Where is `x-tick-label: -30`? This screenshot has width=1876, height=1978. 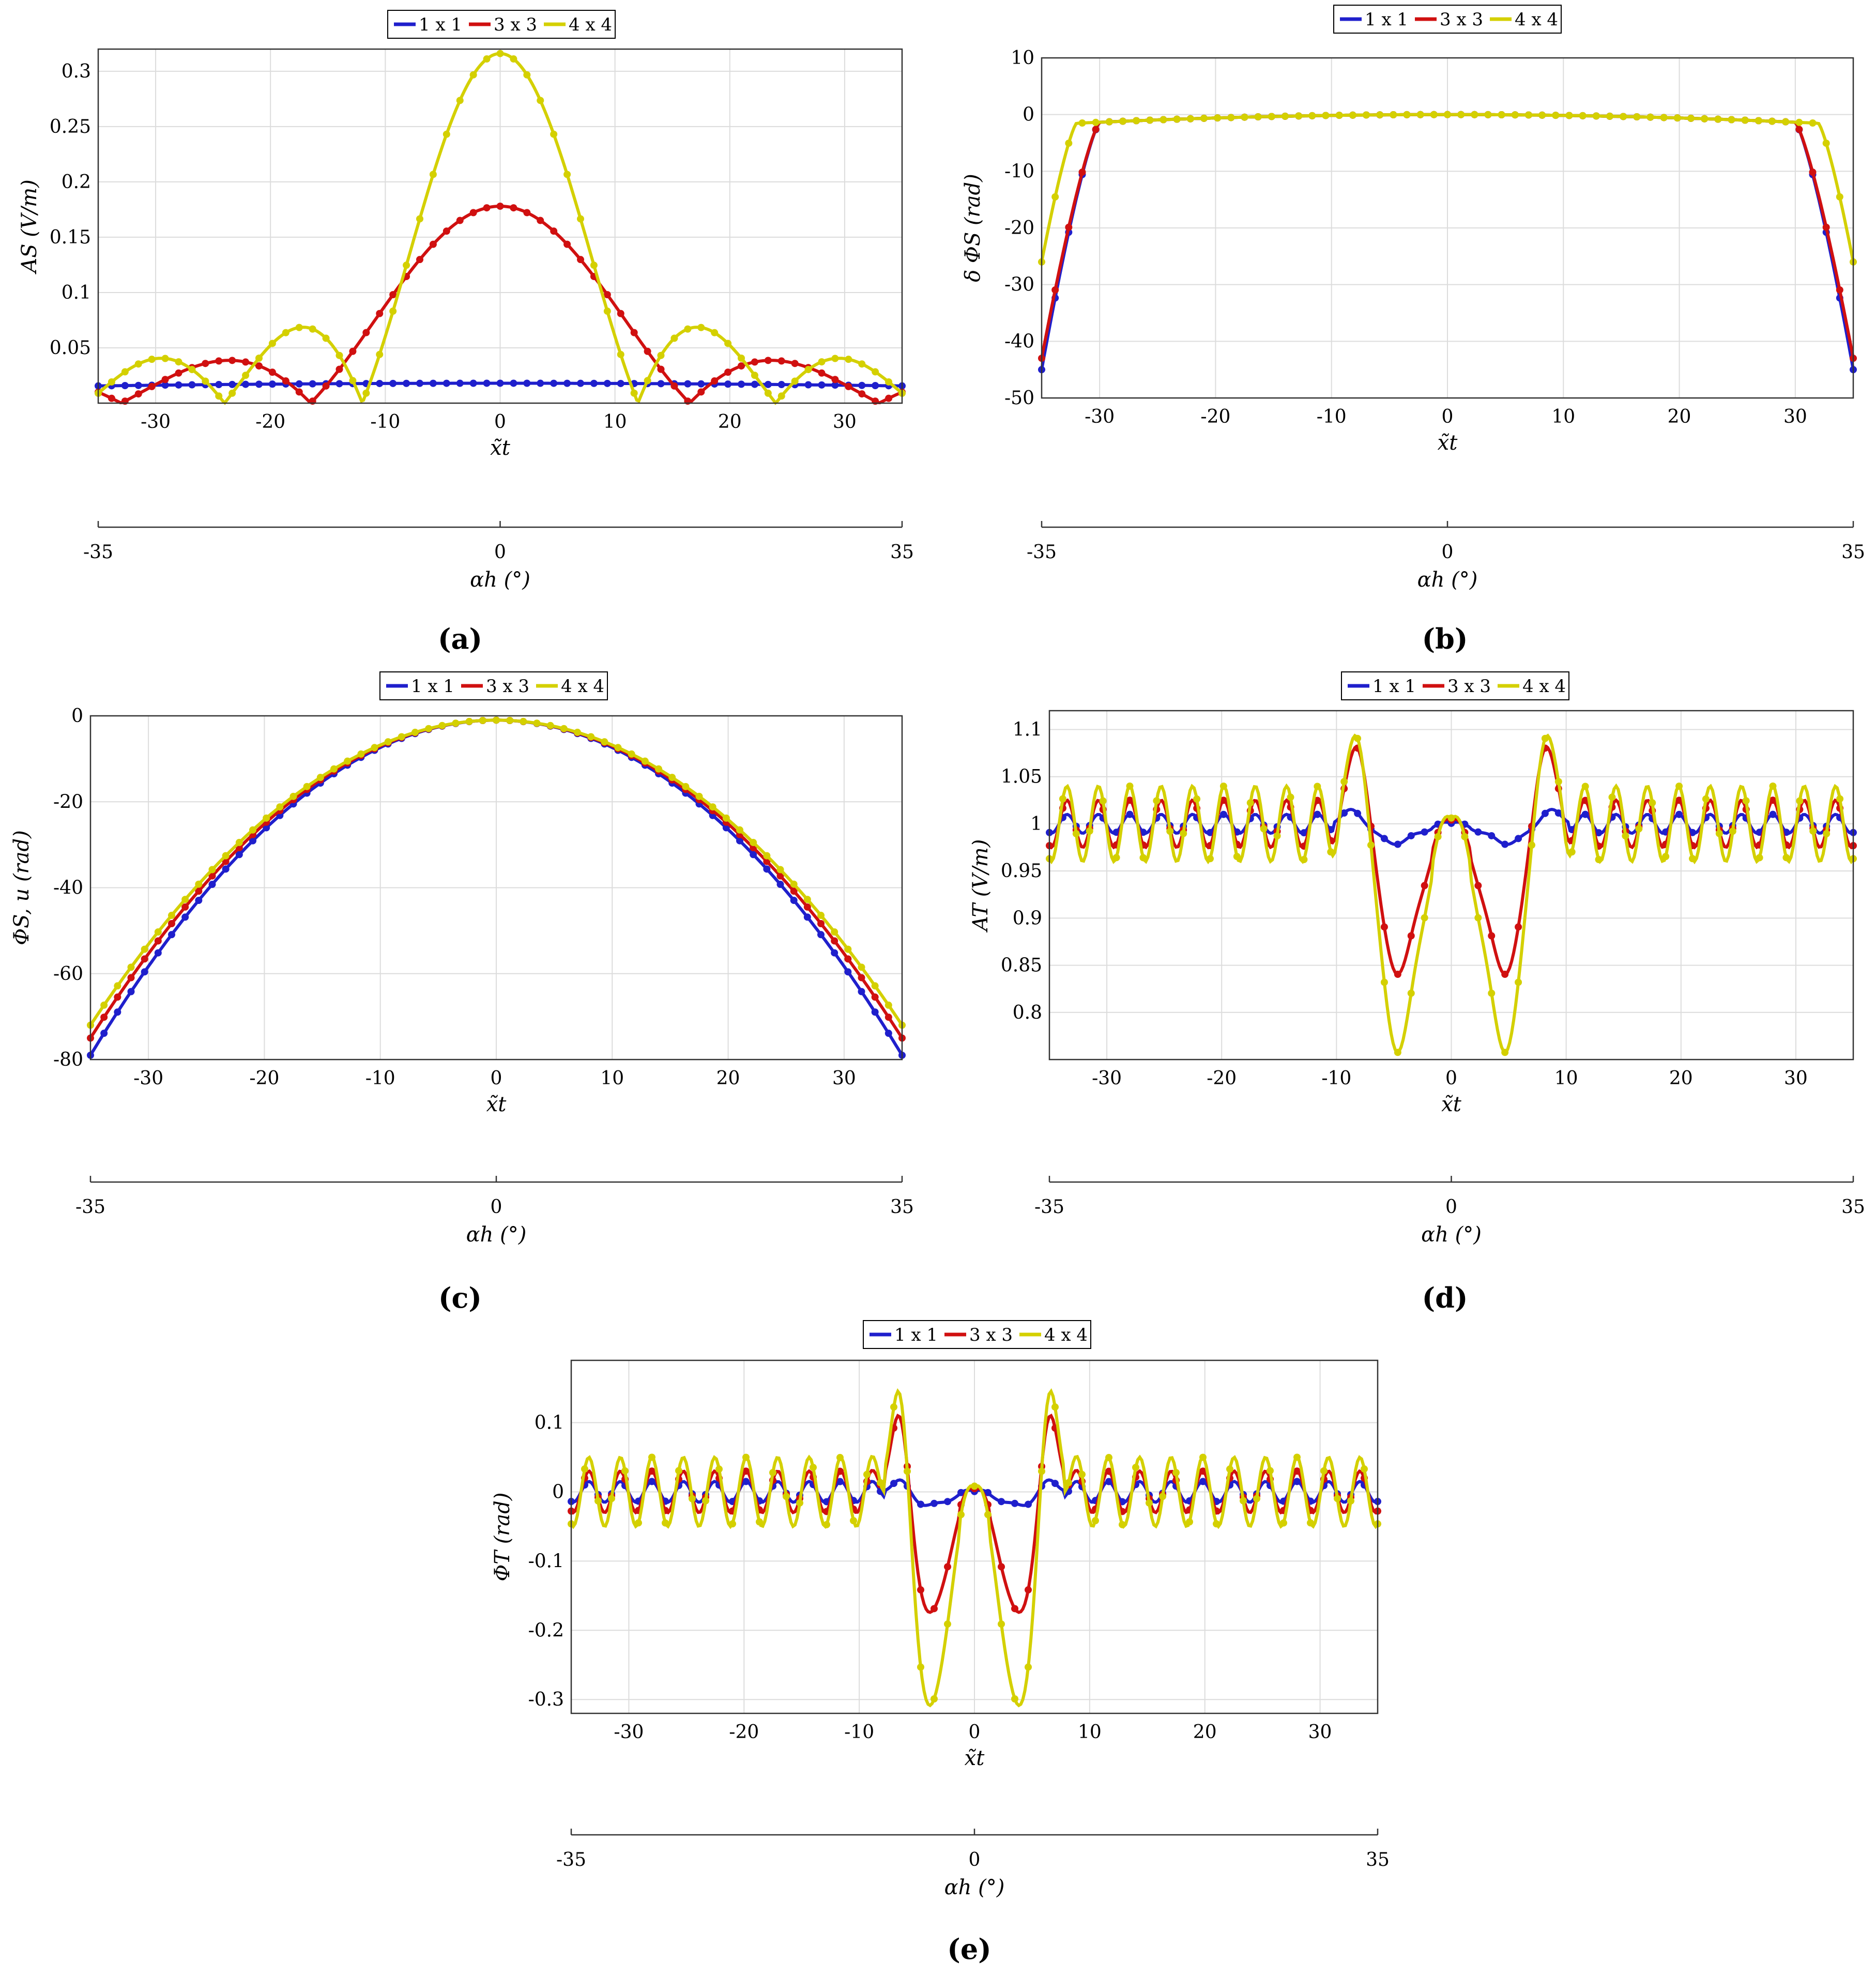
x-tick-label: -30 is located at coordinates (156, 422).